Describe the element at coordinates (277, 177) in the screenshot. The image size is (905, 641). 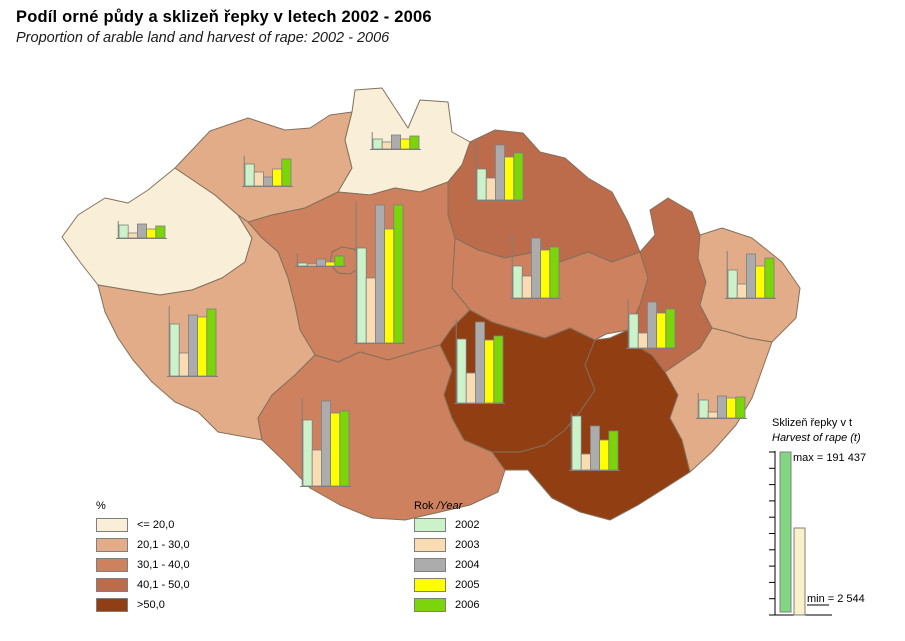
I see `bar-ustecky-2005` at that location.